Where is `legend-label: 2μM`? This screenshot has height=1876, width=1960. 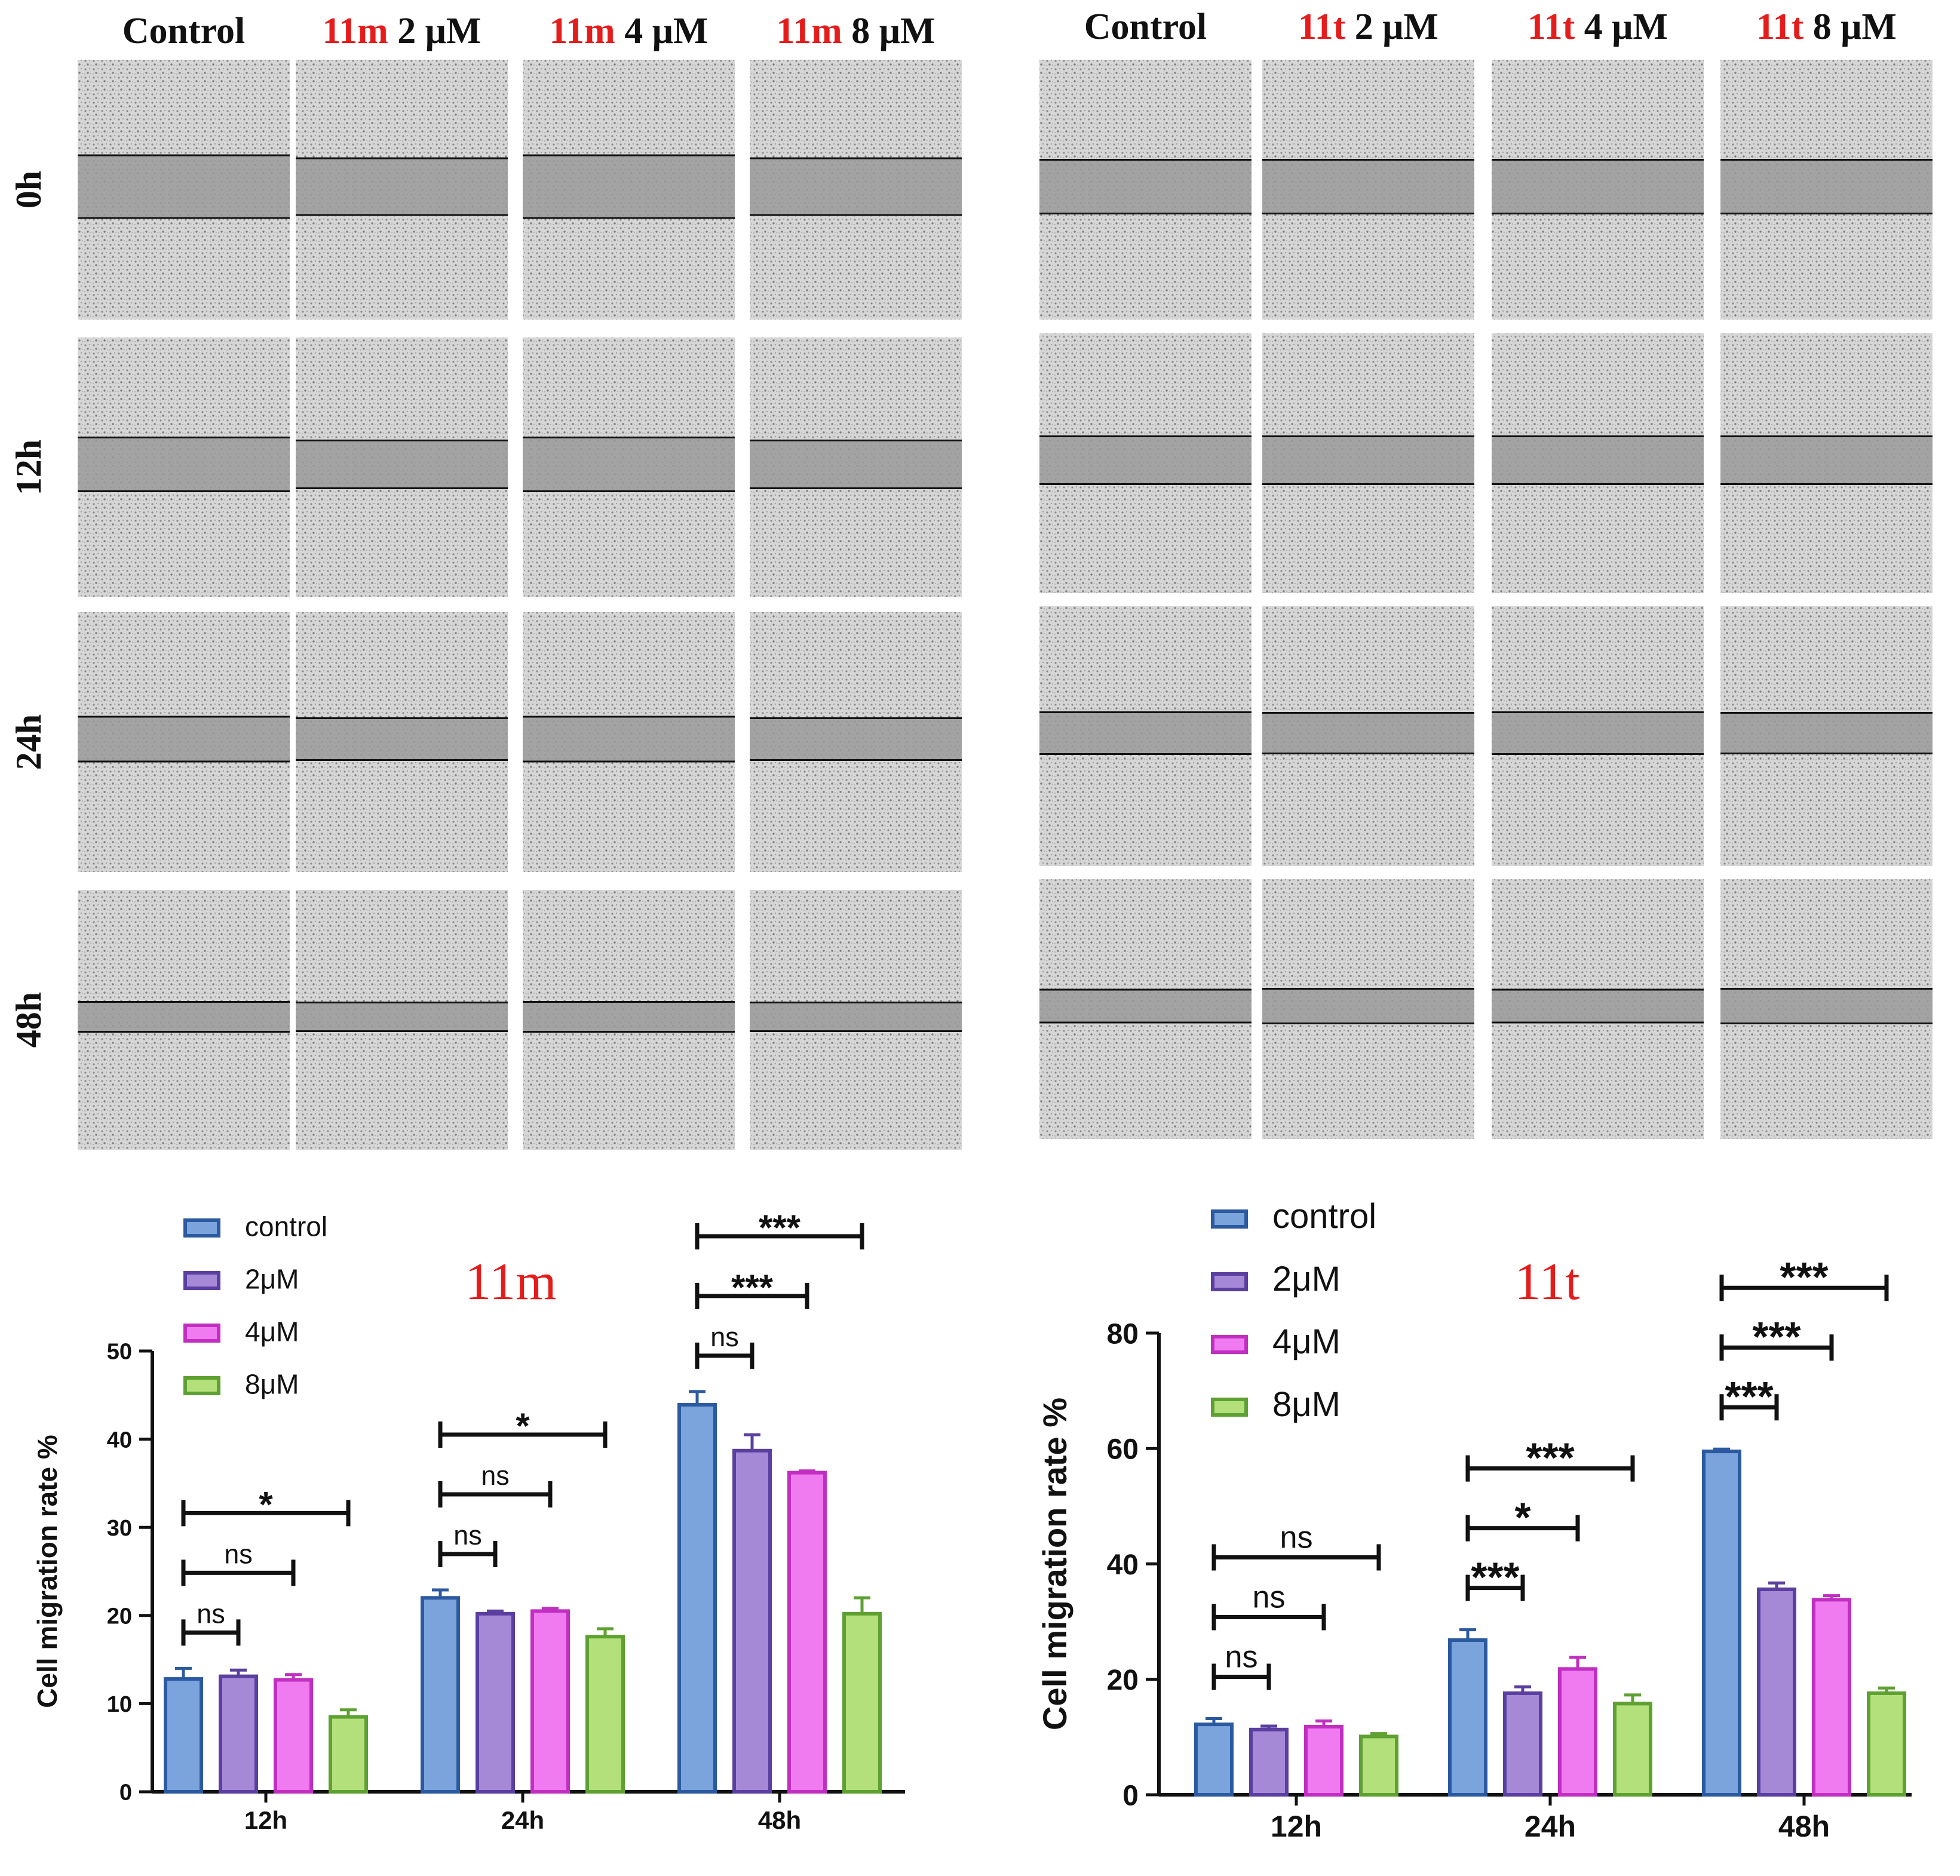 legend-label: 2μM is located at coordinates (272, 1279).